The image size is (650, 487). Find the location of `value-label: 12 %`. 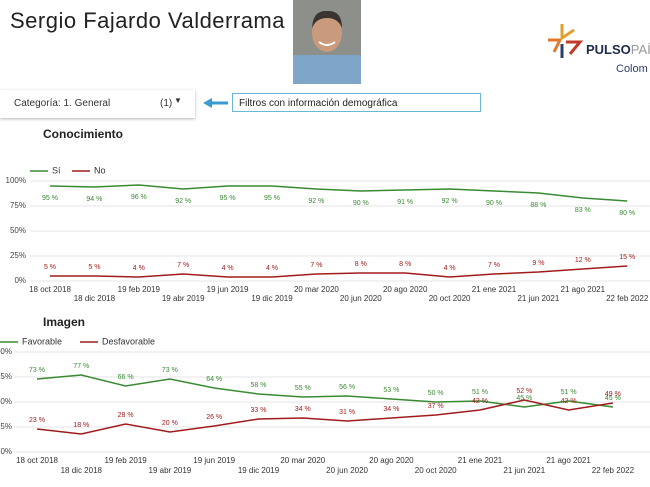

value-label: 12 % is located at coordinates (583, 260).